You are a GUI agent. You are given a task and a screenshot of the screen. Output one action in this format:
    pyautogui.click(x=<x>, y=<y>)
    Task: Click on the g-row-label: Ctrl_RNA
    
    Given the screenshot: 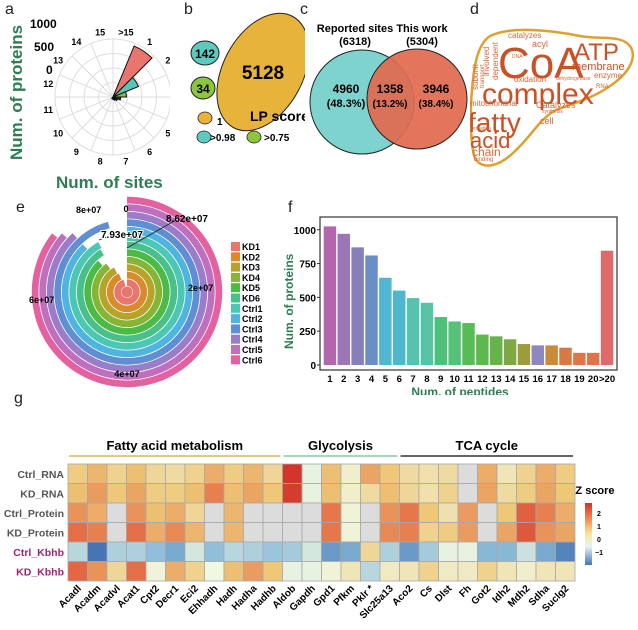 What is the action you would take?
    pyautogui.click(x=40, y=475)
    